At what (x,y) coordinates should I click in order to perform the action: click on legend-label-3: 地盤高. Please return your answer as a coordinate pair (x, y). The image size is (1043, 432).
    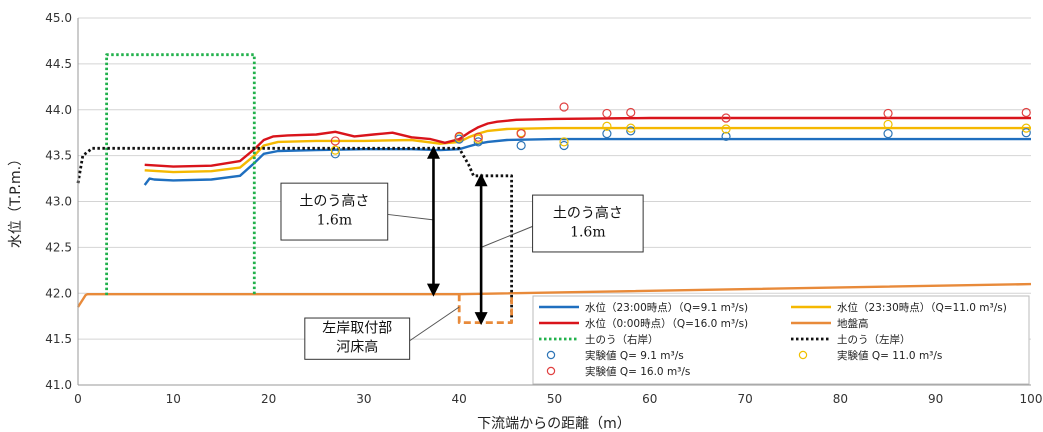
    Looking at the image, I should click on (853, 323).